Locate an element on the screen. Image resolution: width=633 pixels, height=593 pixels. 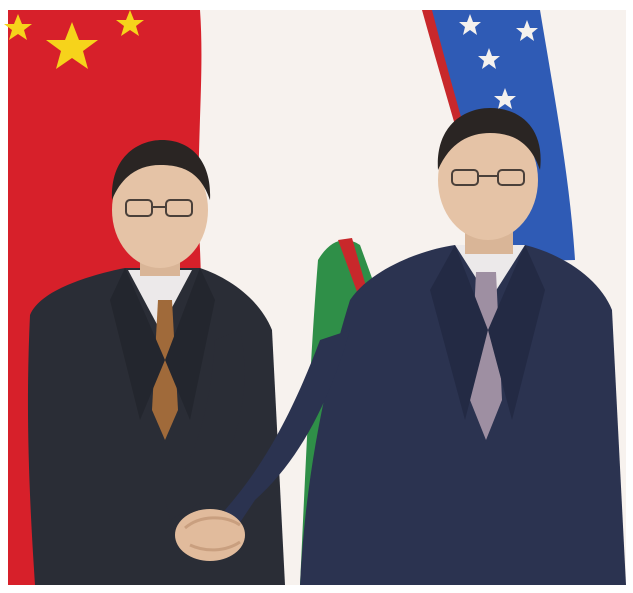
handshake is located at coordinates (257, 445).